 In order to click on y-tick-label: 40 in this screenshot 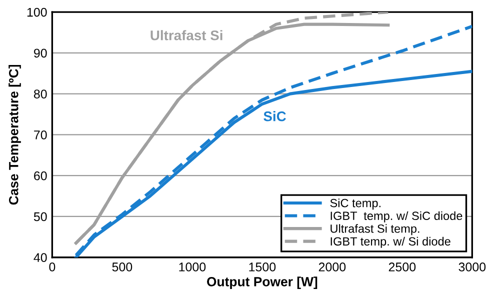, I will do `click(40, 257)`.